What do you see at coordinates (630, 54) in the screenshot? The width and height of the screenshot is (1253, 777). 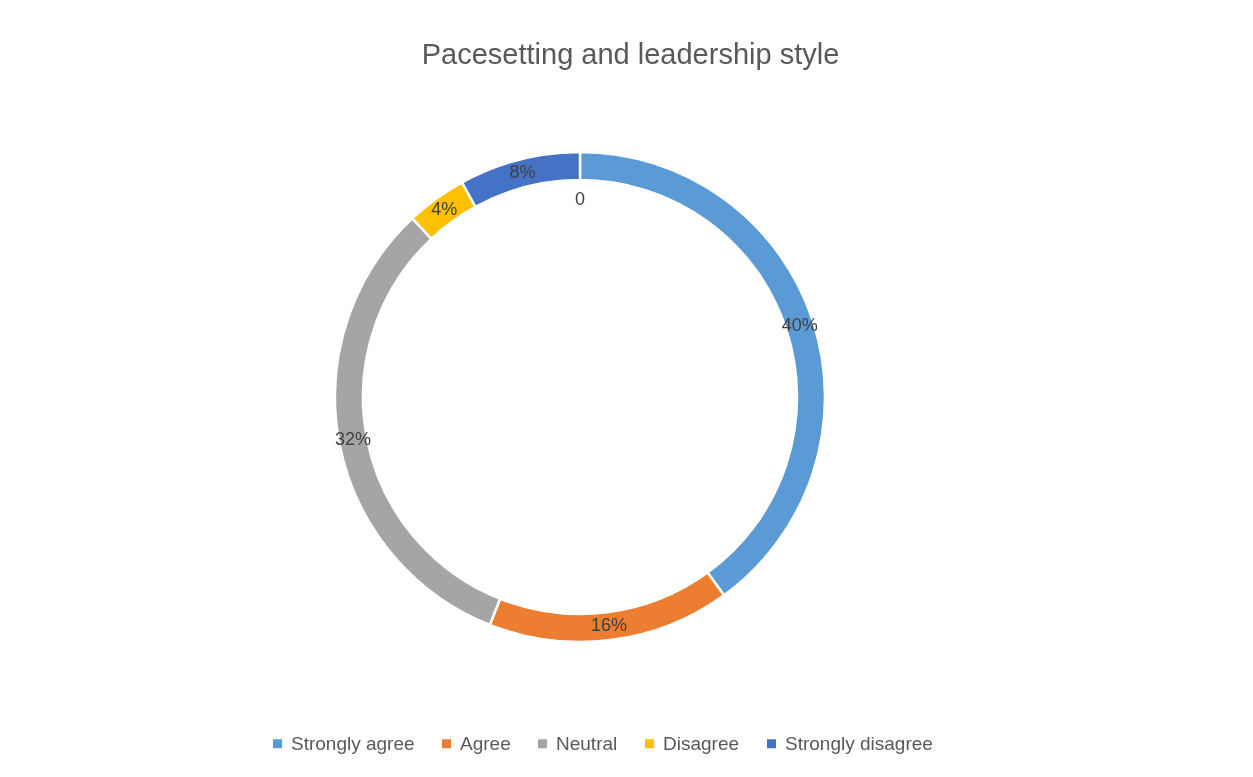 I see `chart-title: Pacesetting and leadership style` at bounding box center [630, 54].